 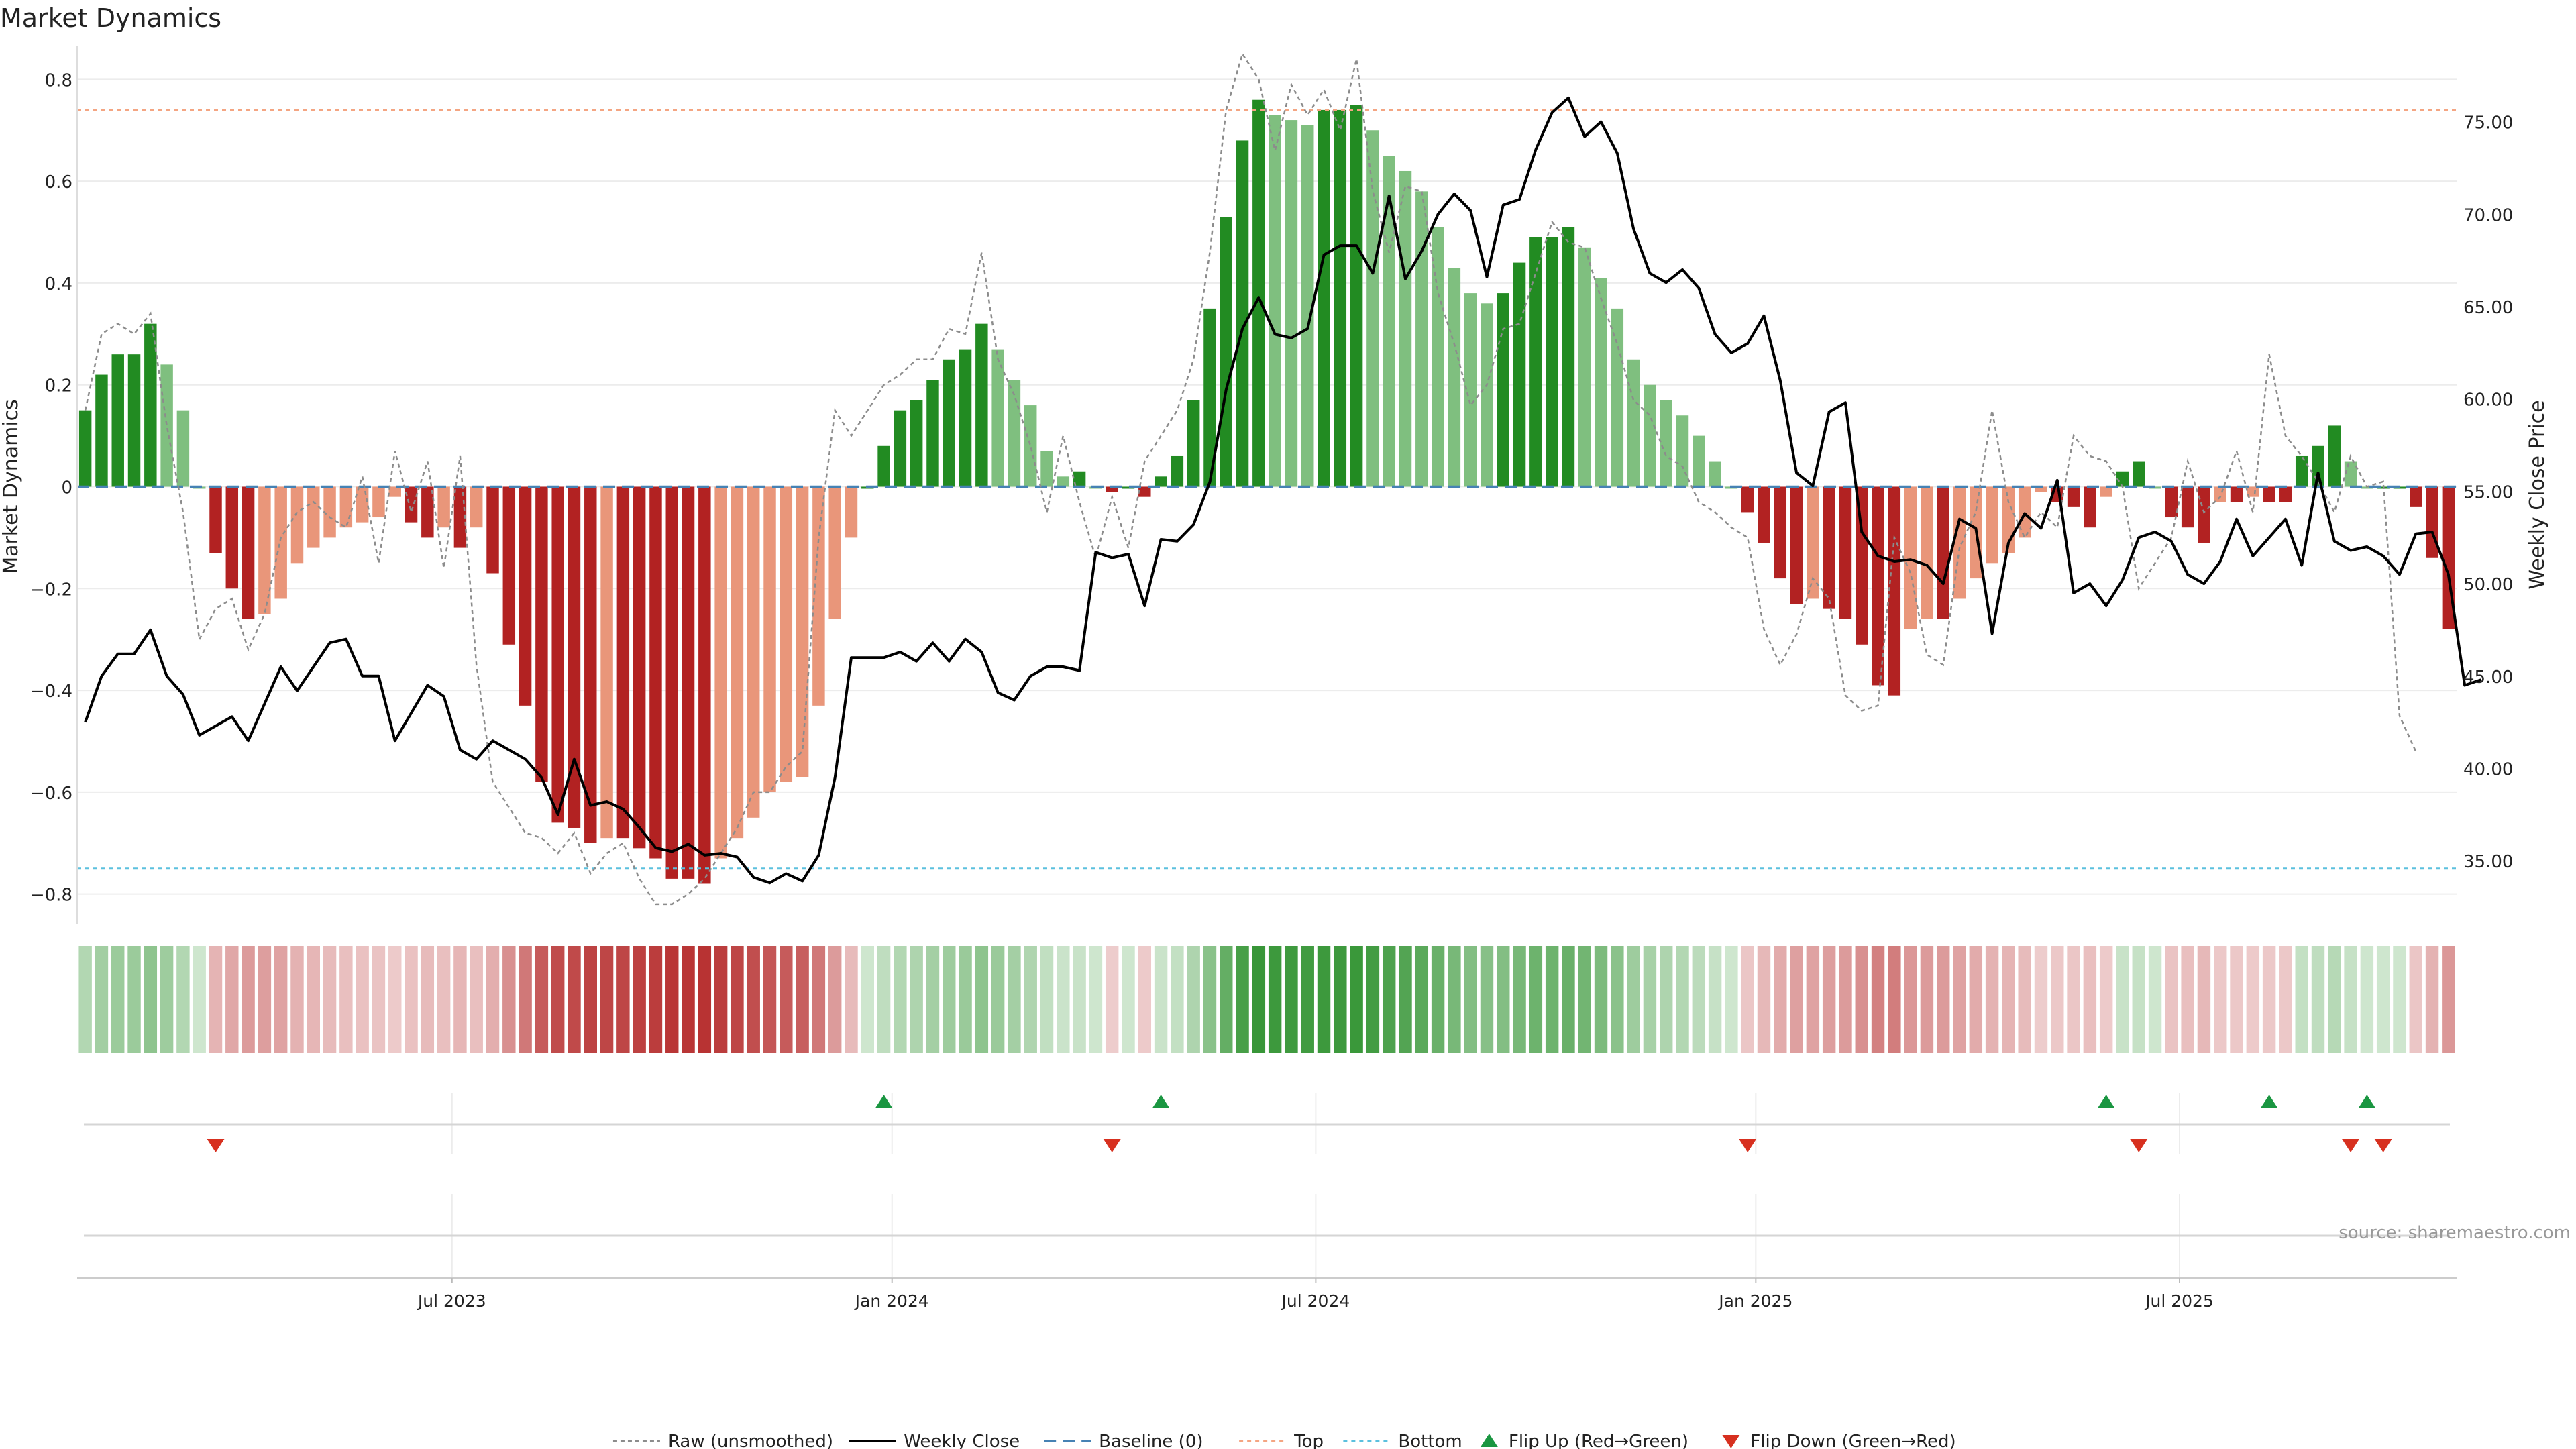 I want to click on y-left-tick-label: 0, so click(x=66, y=488).